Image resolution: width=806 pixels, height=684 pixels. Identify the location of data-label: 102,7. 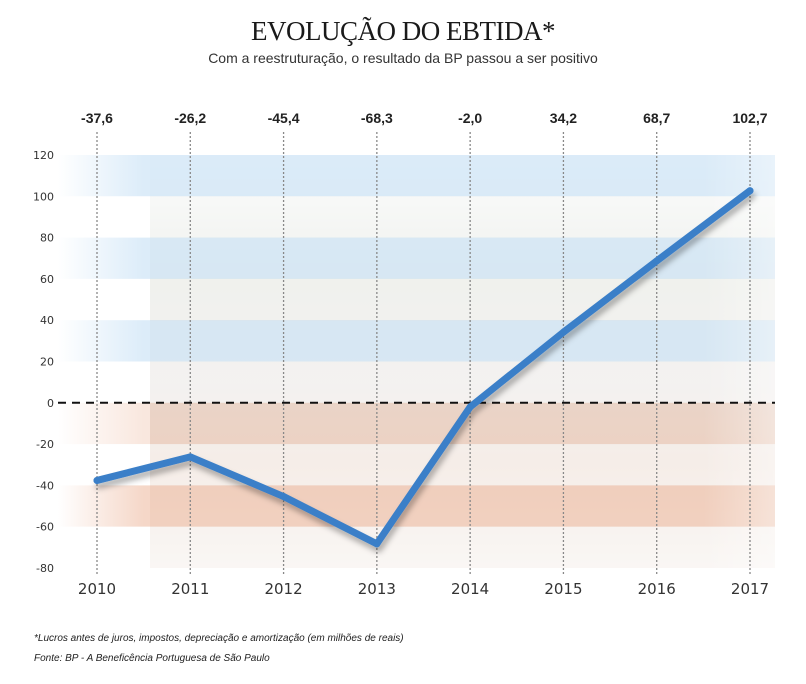
(749, 118).